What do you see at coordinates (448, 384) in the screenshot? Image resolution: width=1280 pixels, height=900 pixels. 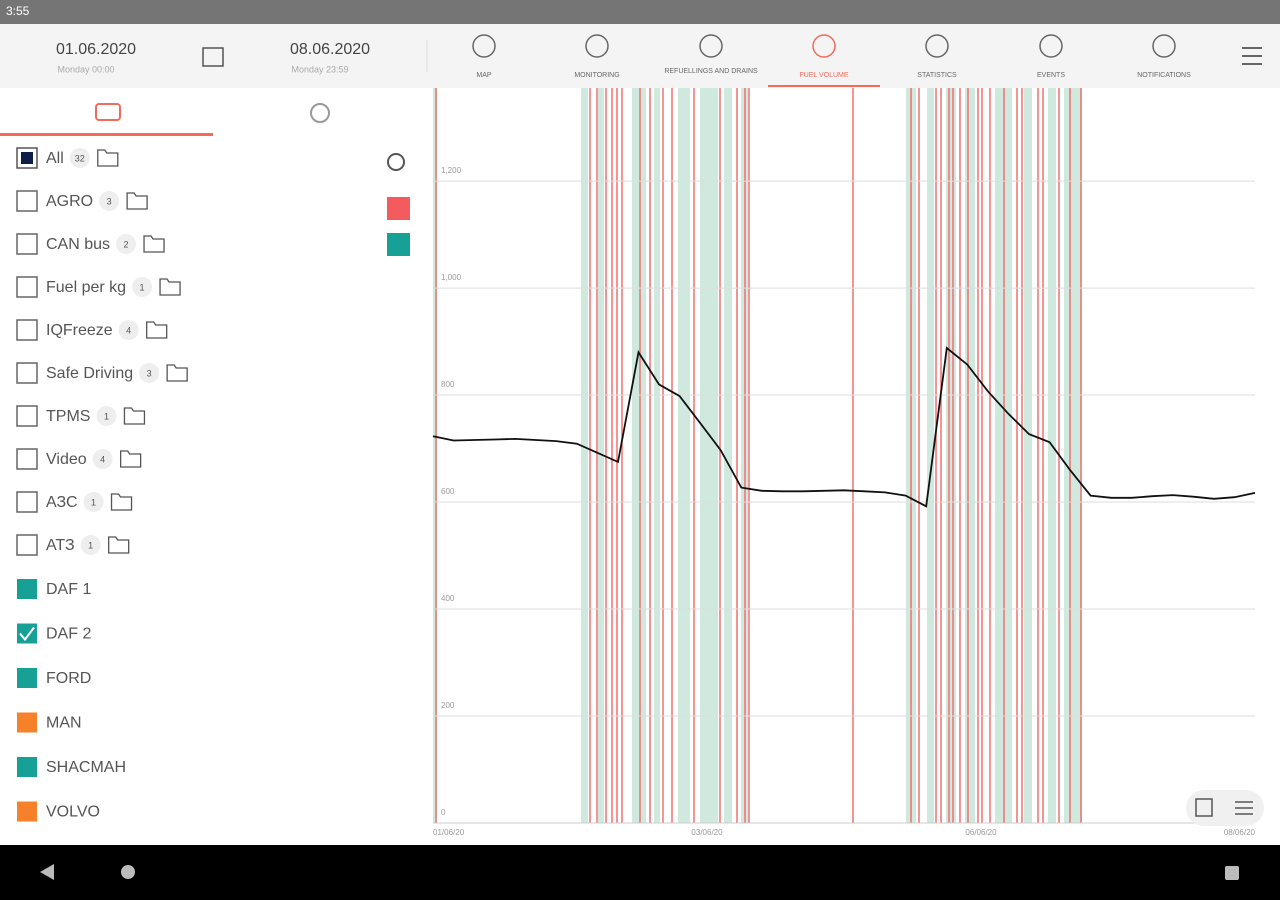 I see `y-tick-label: 800` at bounding box center [448, 384].